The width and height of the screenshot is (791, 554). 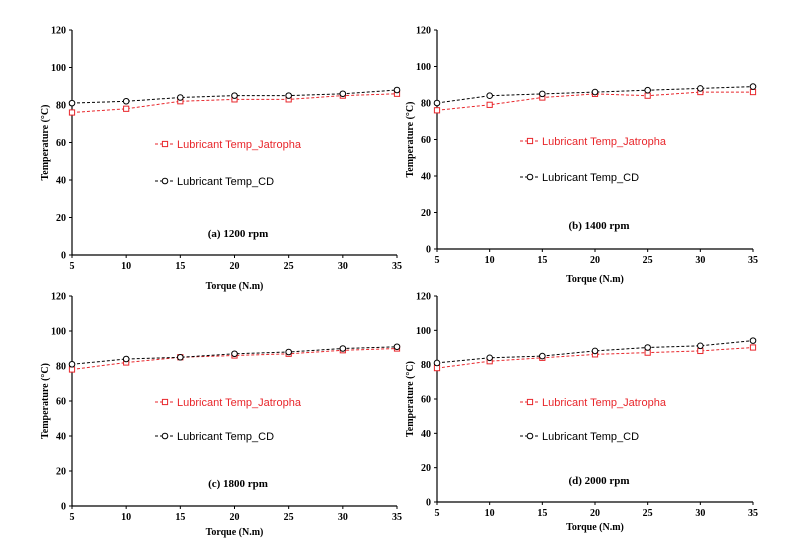 I want to click on panel-caption: (b) 1400 rpm, so click(x=598, y=226).